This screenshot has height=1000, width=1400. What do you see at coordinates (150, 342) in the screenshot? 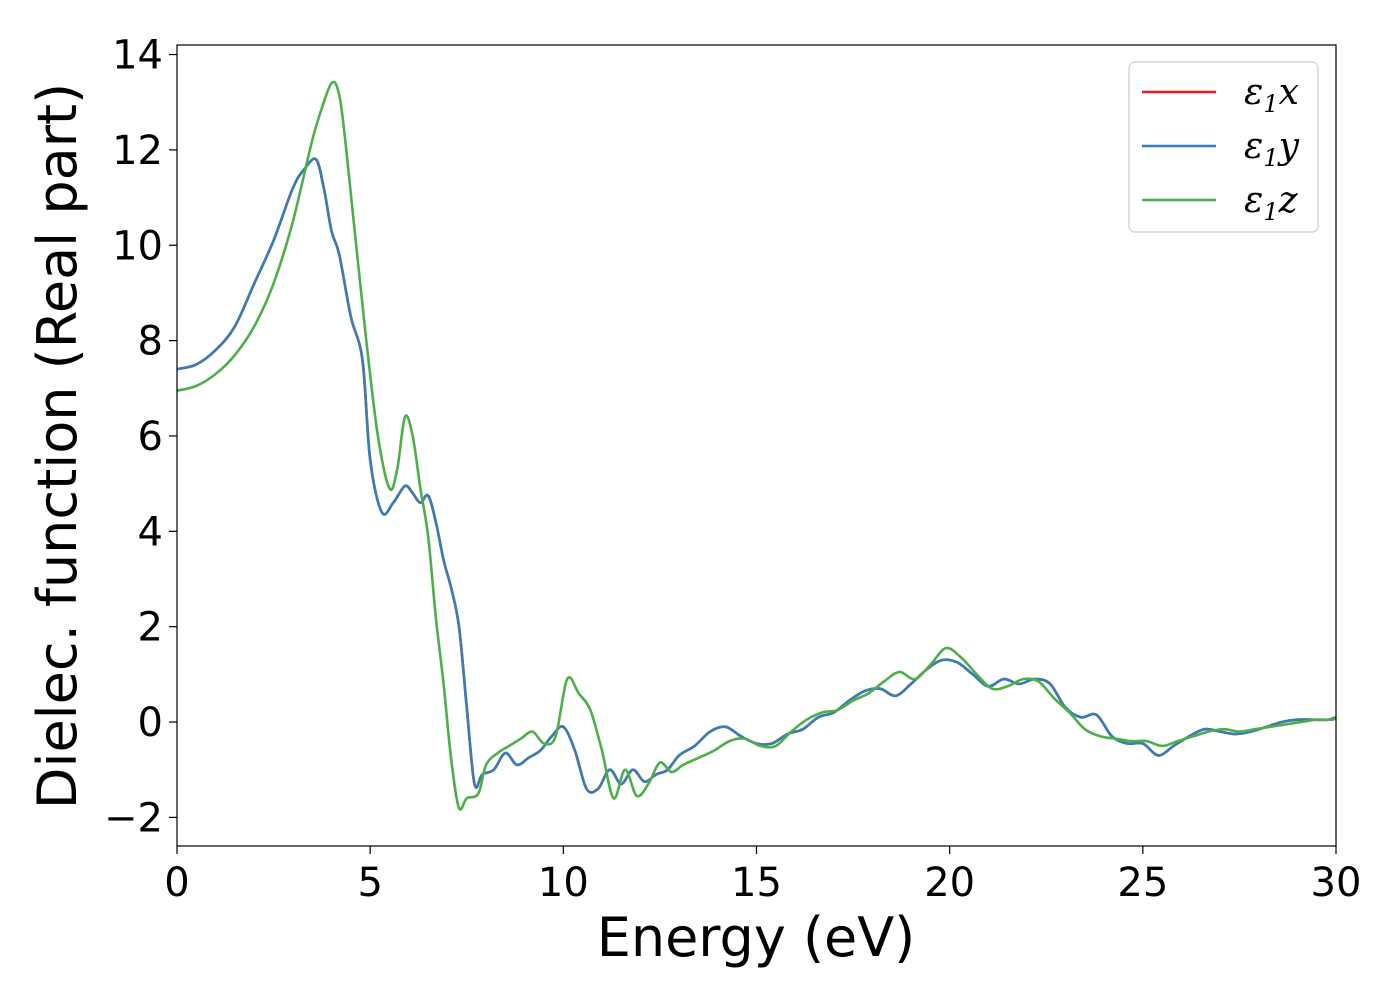
I see `y-tick-label: 8` at bounding box center [150, 342].